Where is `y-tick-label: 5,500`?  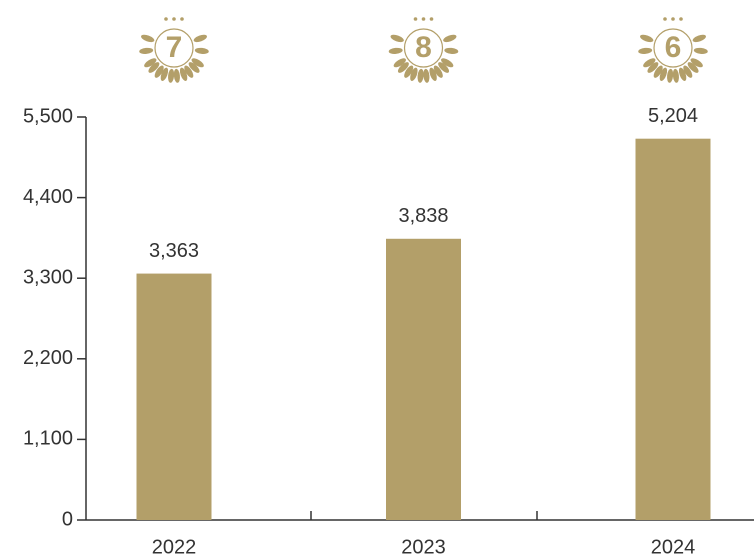
y-tick-label: 5,500 is located at coordinates (48, 116).